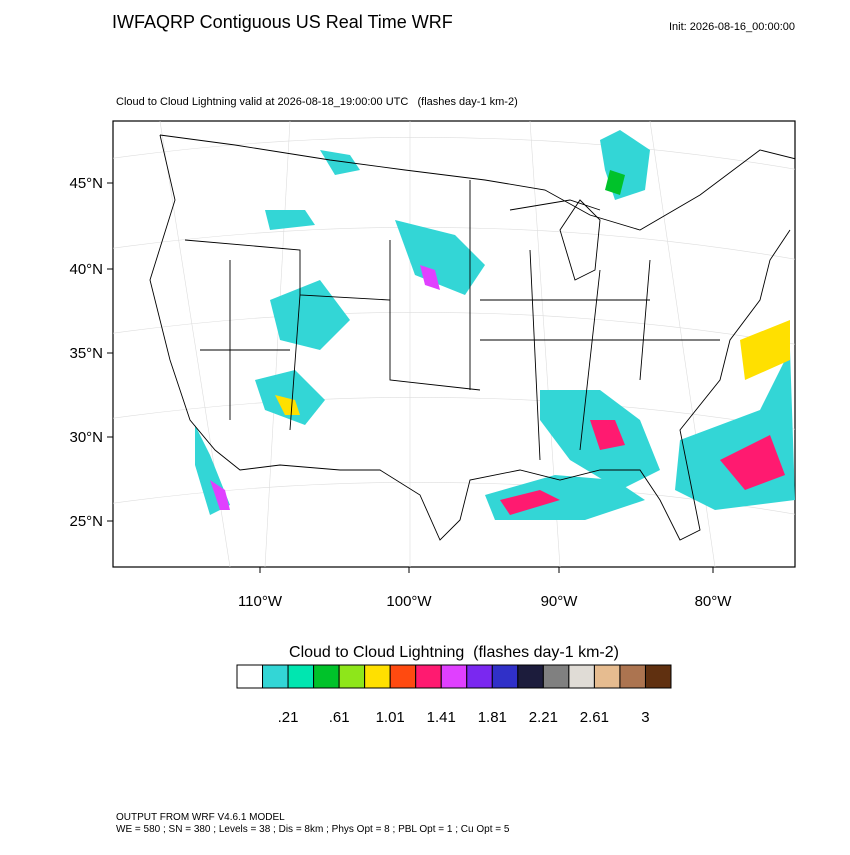 This screenshot has width=850, height=855. What do you see at coordinates (714, 601) in the screenshot?
I see `lon-label: 80°W` at bounding box center [714, 601].